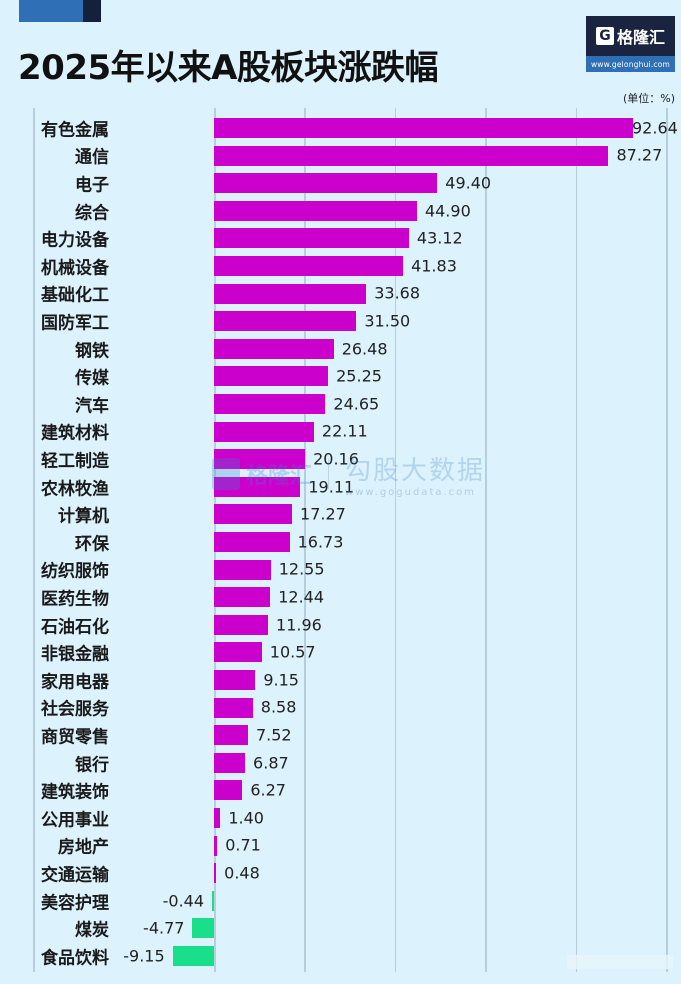 The image size is (681, 984). I want to click on value-label: 6.27, so click(268, 790).